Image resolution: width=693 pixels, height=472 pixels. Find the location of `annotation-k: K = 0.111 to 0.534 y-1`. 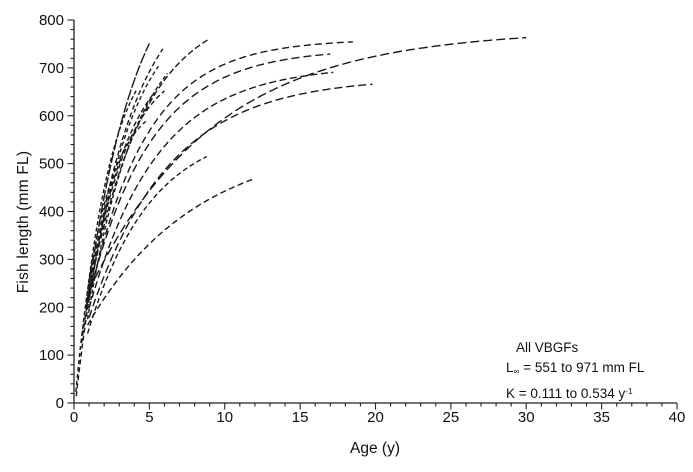

annotation-k: K = 0.111 to 0.534 y-1 is located at coordinates (575, 392).